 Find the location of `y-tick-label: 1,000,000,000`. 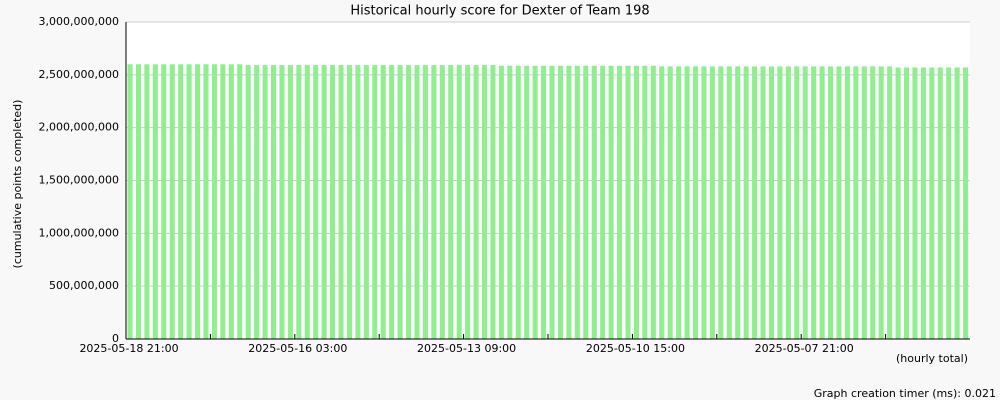

y-tick-label: 1,000,000,000 is located at coordinates (79, 232).